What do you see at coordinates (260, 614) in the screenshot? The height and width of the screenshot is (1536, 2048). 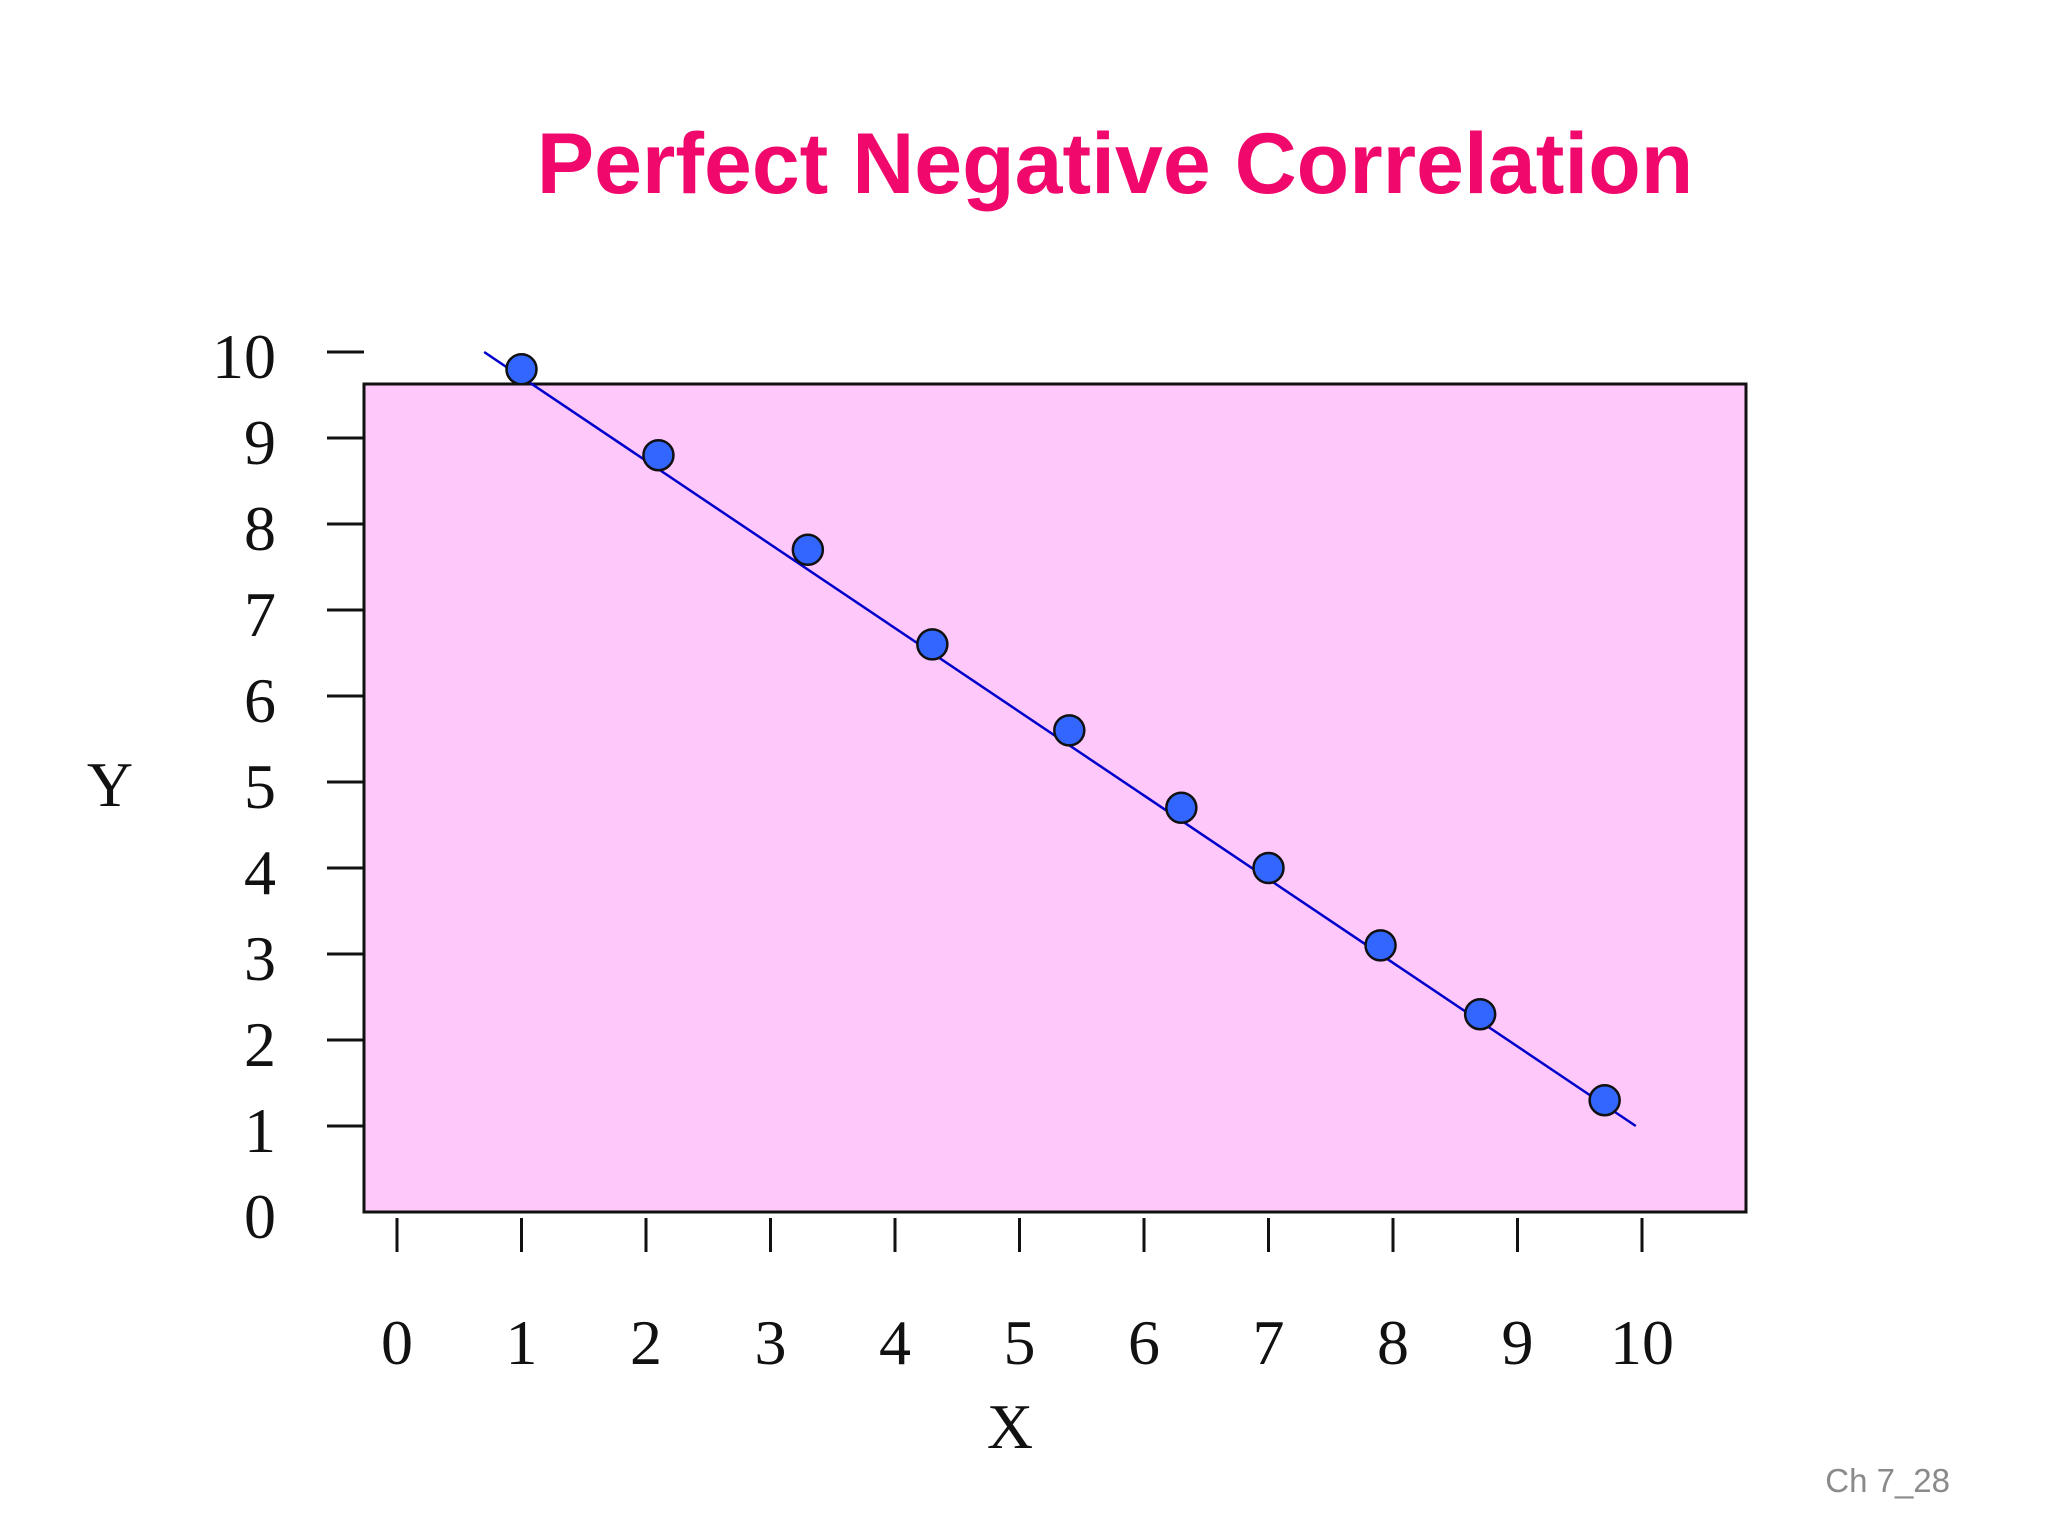 I see `y-tick-label-7: 7` at bounding box center [260, 614].